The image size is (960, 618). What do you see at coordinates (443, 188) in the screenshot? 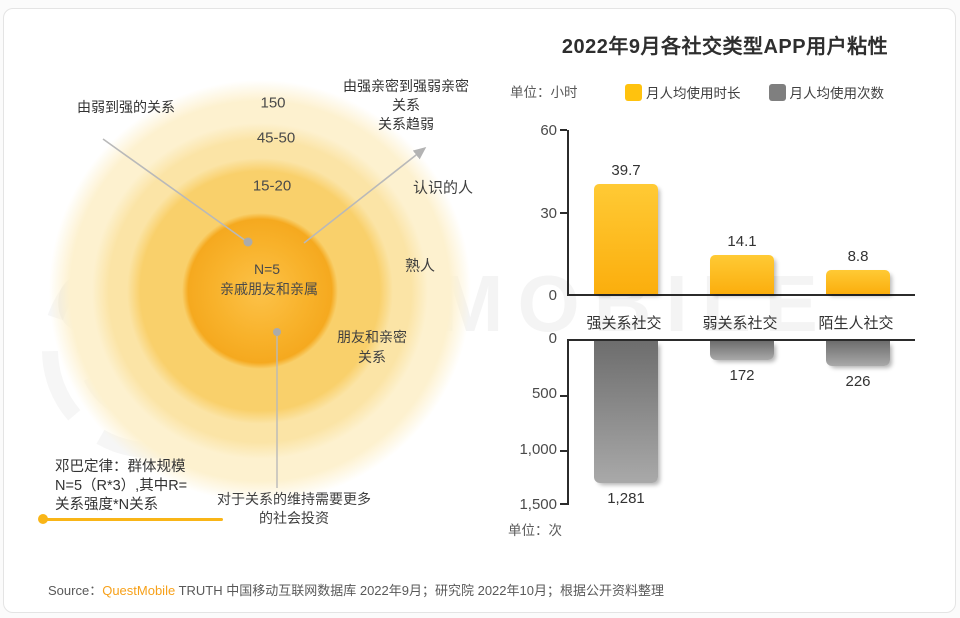
I see `label-acquaintances: 认识的人` at bounding box center [443, 188].